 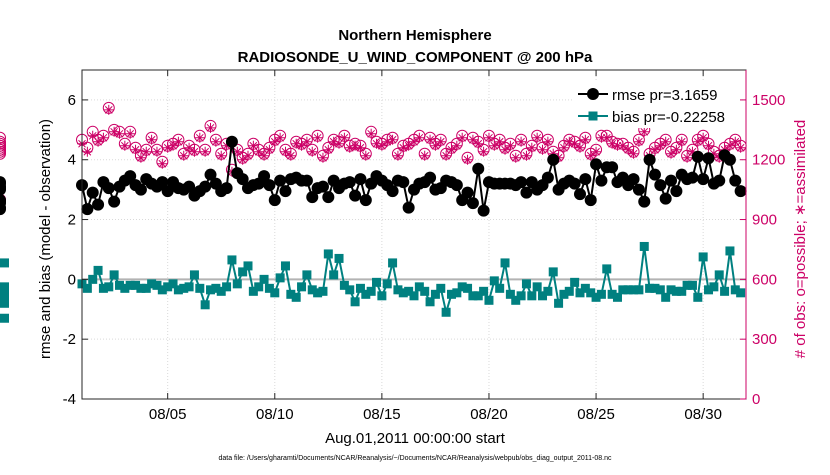 What do you see at coordinates (703, 414) in the screenshot?
I see `x-tick-label: 08/30` at bounding box center [703, 414].